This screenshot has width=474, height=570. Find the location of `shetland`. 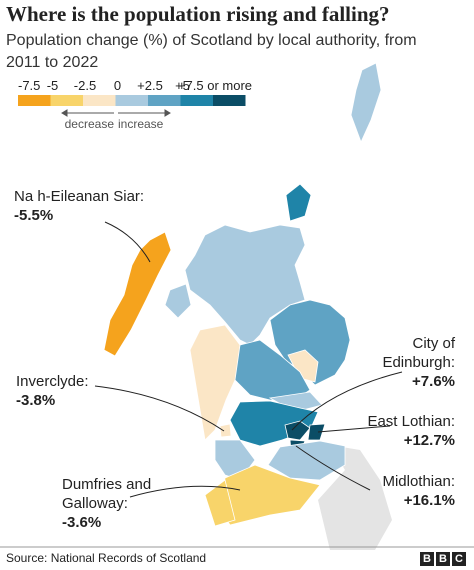

shetland is located at coordinates (366, 103).